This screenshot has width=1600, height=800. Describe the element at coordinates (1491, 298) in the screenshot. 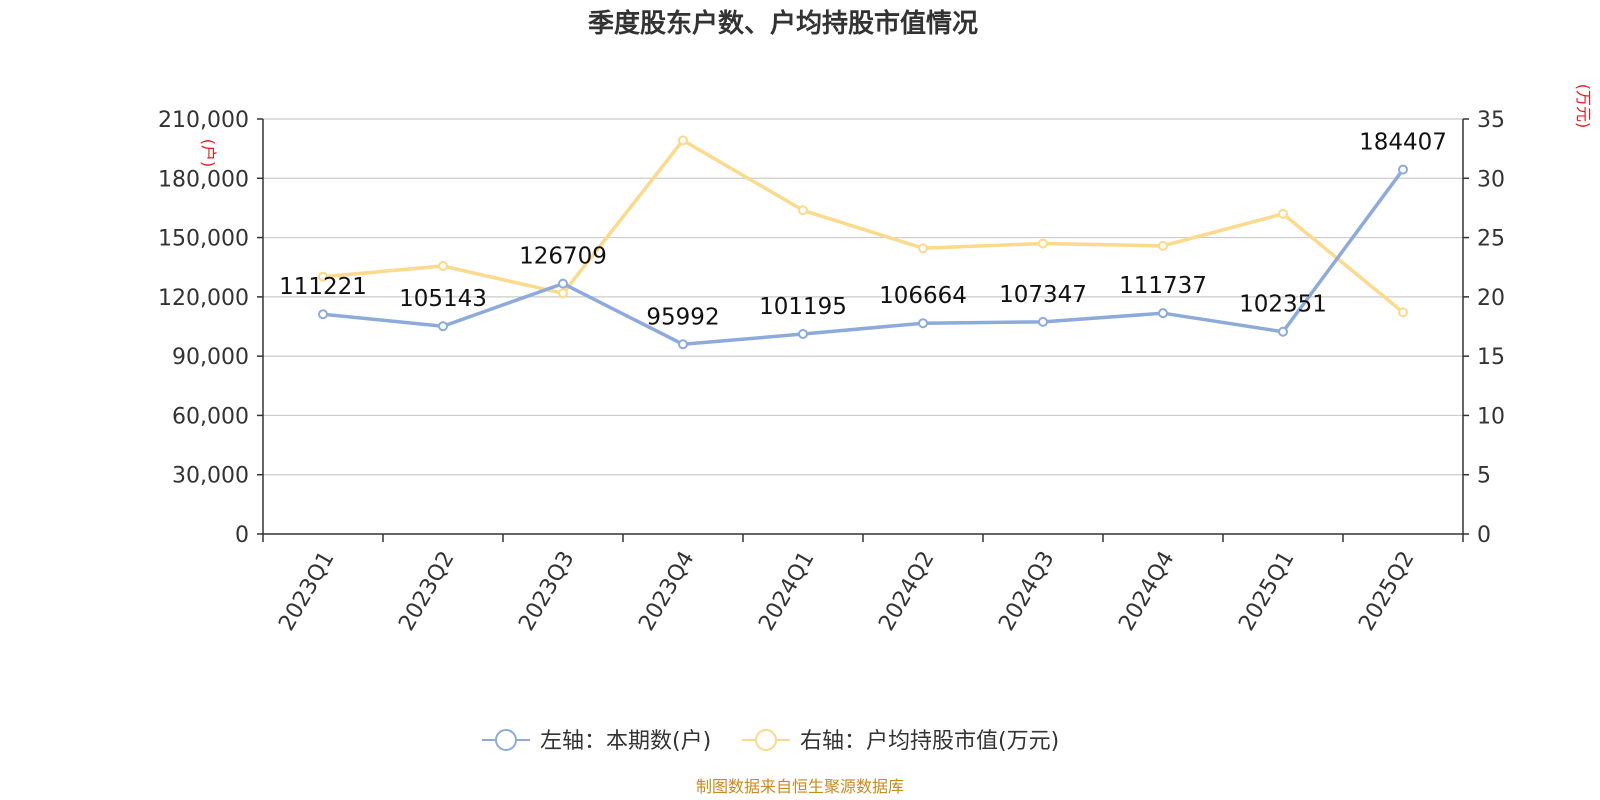

I see `right-tick-label: 20` at that location.